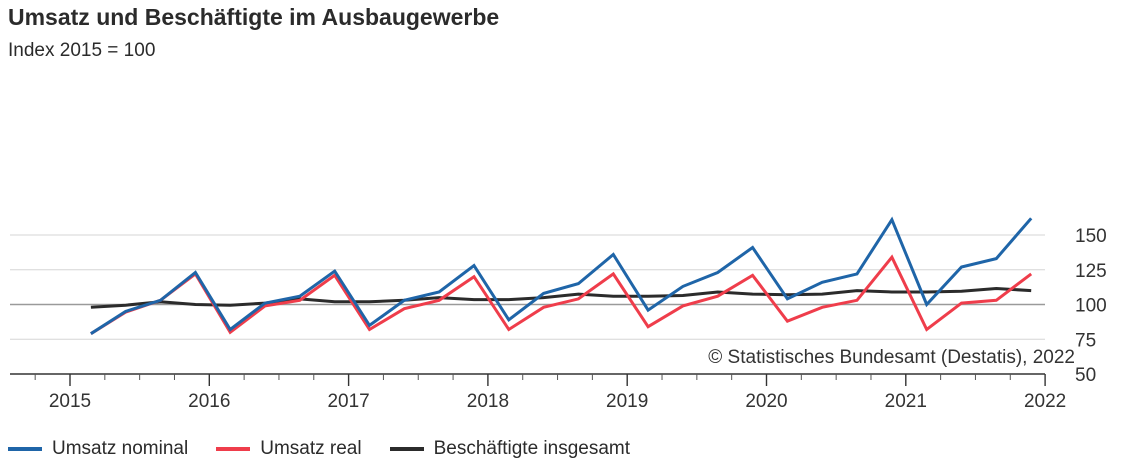 The width and height of the screenshot is (1144, 476). I want to click on x-tick-label-2020: 2020, so click(766, 401).